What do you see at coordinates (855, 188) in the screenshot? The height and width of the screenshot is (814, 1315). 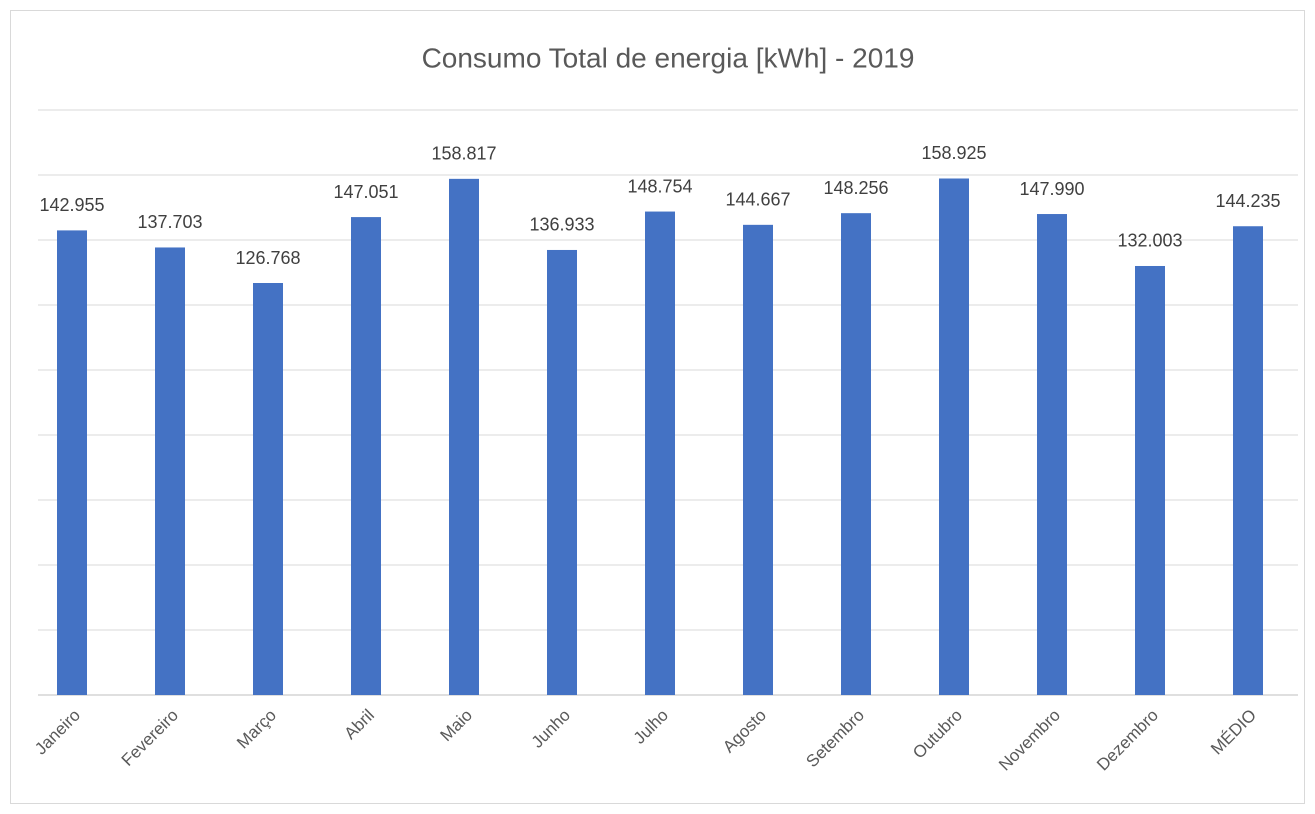 I see `data-label: 148.256` at bounding box center [855, 188].